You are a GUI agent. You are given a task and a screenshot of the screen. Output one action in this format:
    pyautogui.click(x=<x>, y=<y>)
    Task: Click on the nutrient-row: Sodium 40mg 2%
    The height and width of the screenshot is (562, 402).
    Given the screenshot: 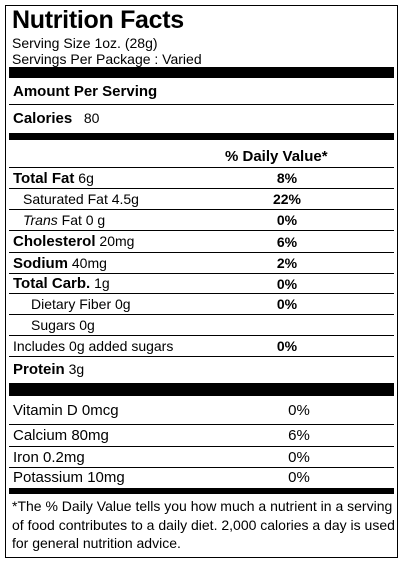 What is the action you would take?
    pyautogui.click(x=201, y=263)
    